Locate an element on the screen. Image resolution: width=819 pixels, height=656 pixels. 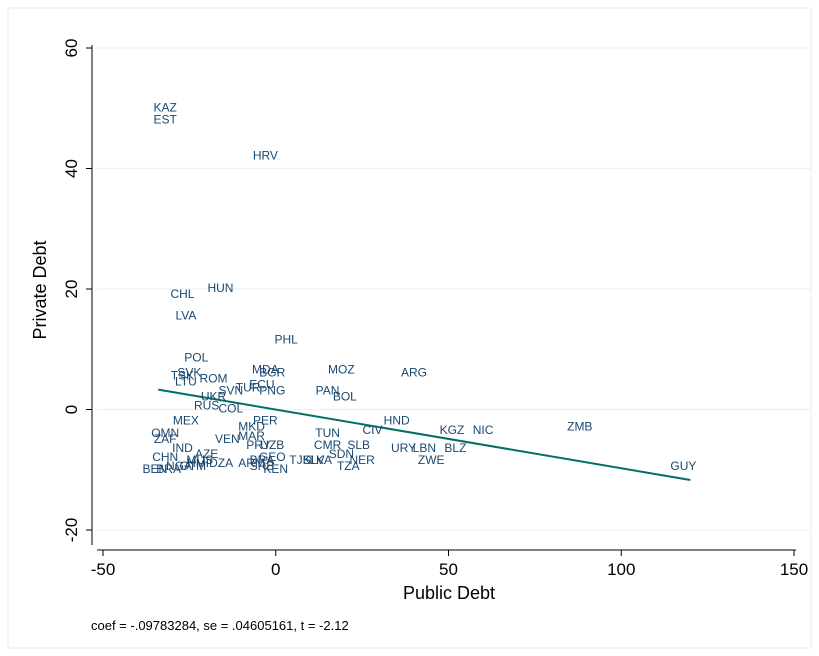
point-label: PER is located at coordinates (265, 421).